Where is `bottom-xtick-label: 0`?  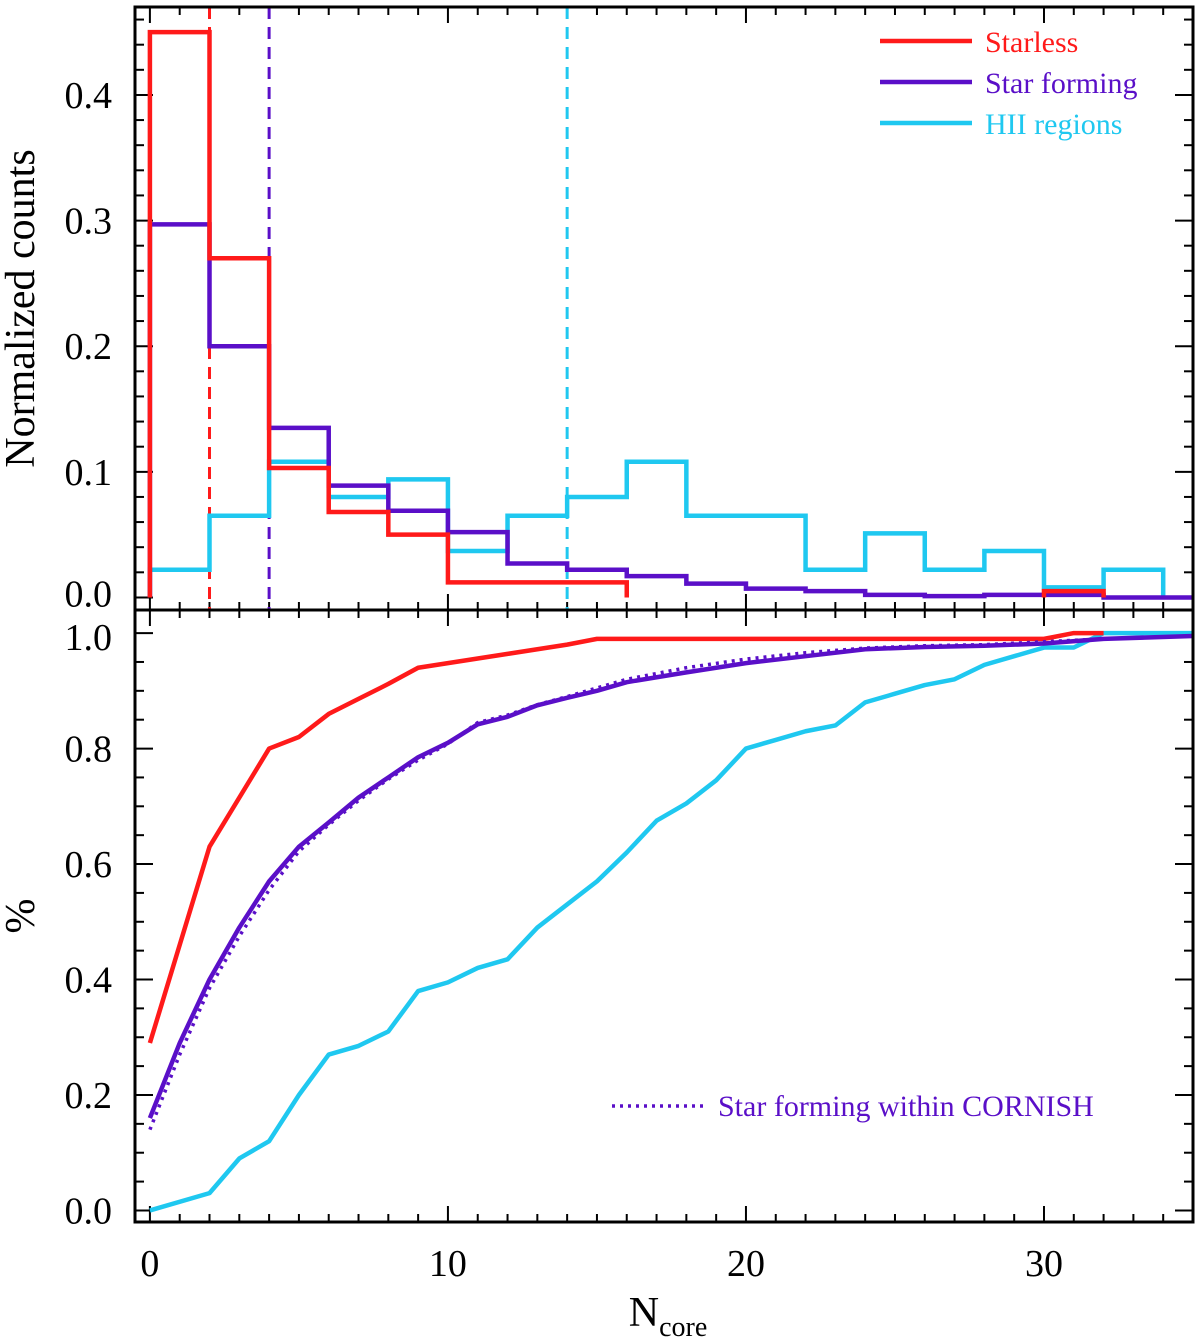
bottom-xtick-label: 0 is located at coordinates (149, 1264).